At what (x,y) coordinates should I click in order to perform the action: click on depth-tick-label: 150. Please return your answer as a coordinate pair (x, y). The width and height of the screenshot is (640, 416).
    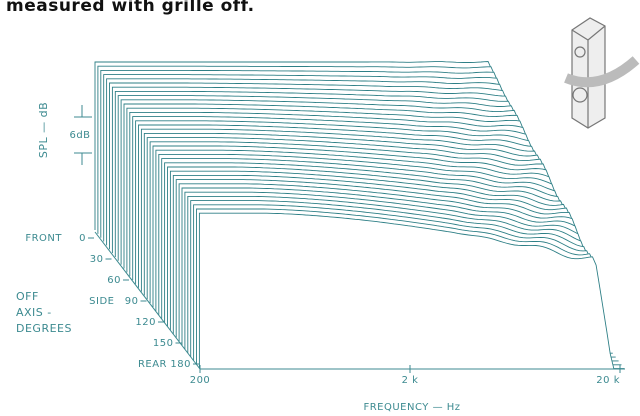
    Looking at the image, I should click on (163, 343).